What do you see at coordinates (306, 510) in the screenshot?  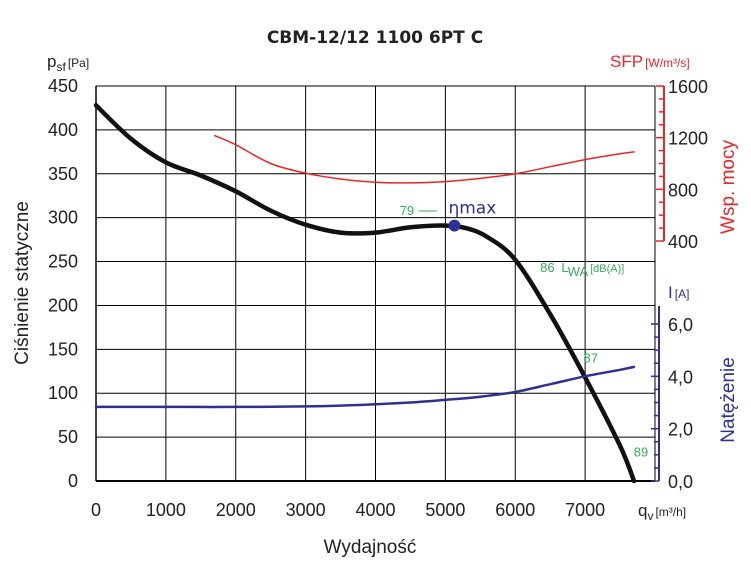 I see `x-tick-label: 3000` at bounding box center [306, 510].